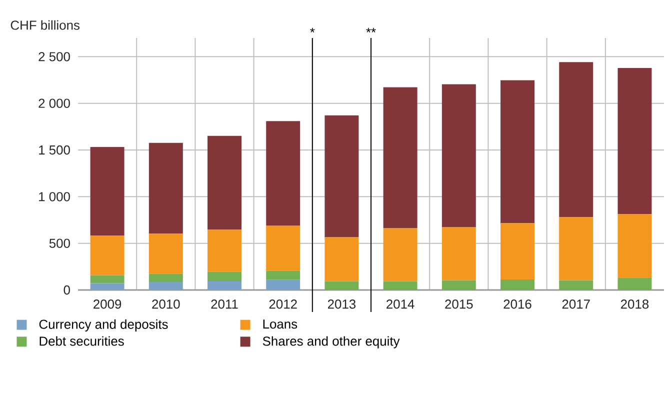  What do you see at coordinates (54, 150) in the screenshot?
I see `y-tick-label: 1 500` at bounding box center [54, 150].